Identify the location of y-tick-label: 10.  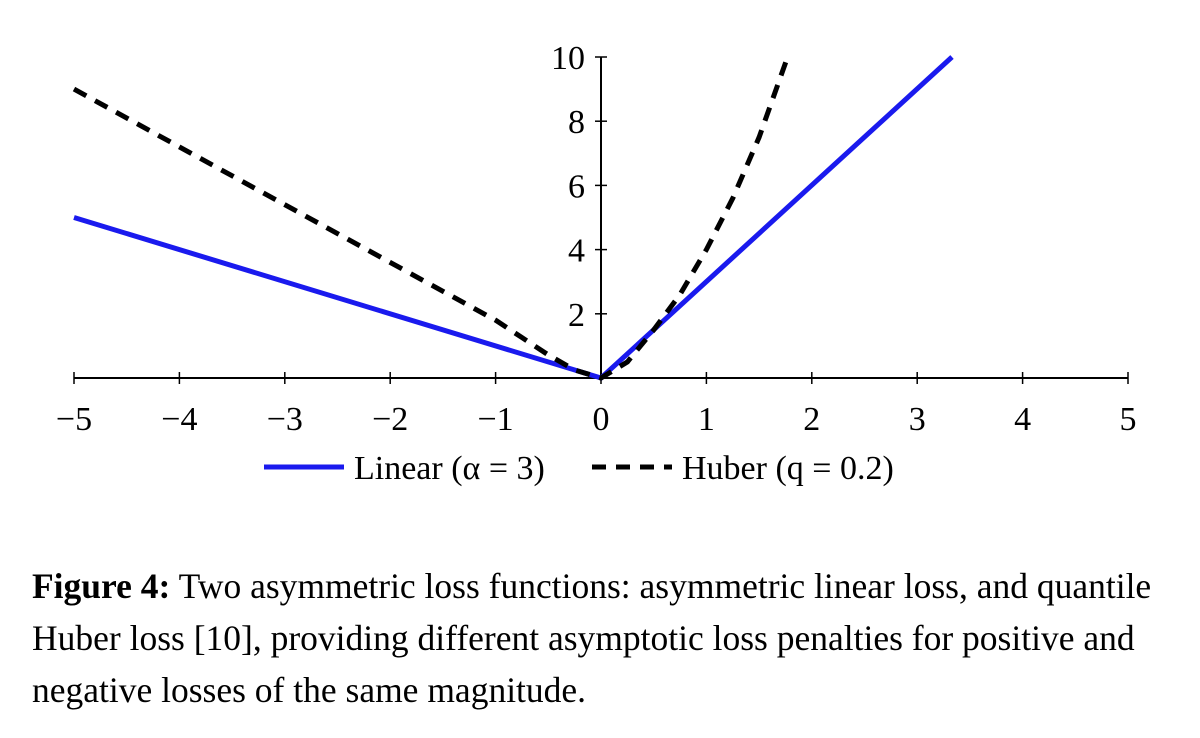
(568, 58).